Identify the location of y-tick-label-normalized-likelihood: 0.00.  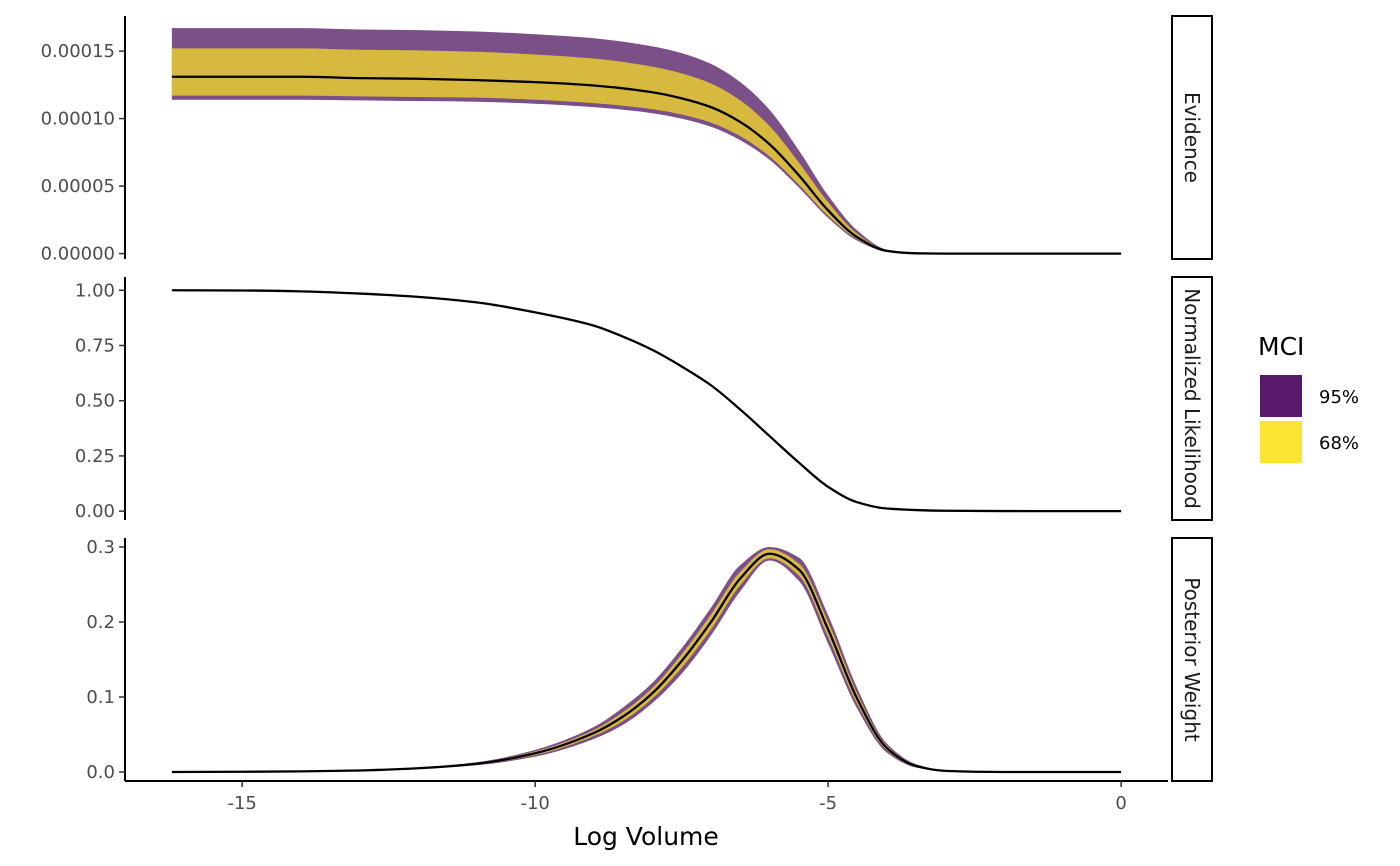
(95, 511).